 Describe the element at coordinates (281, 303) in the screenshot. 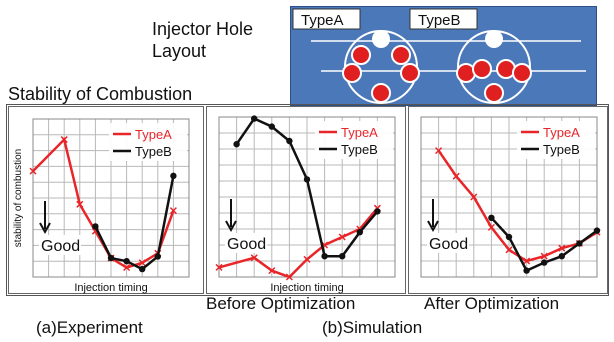

I see `caption-before: Before Optimization` at that location.